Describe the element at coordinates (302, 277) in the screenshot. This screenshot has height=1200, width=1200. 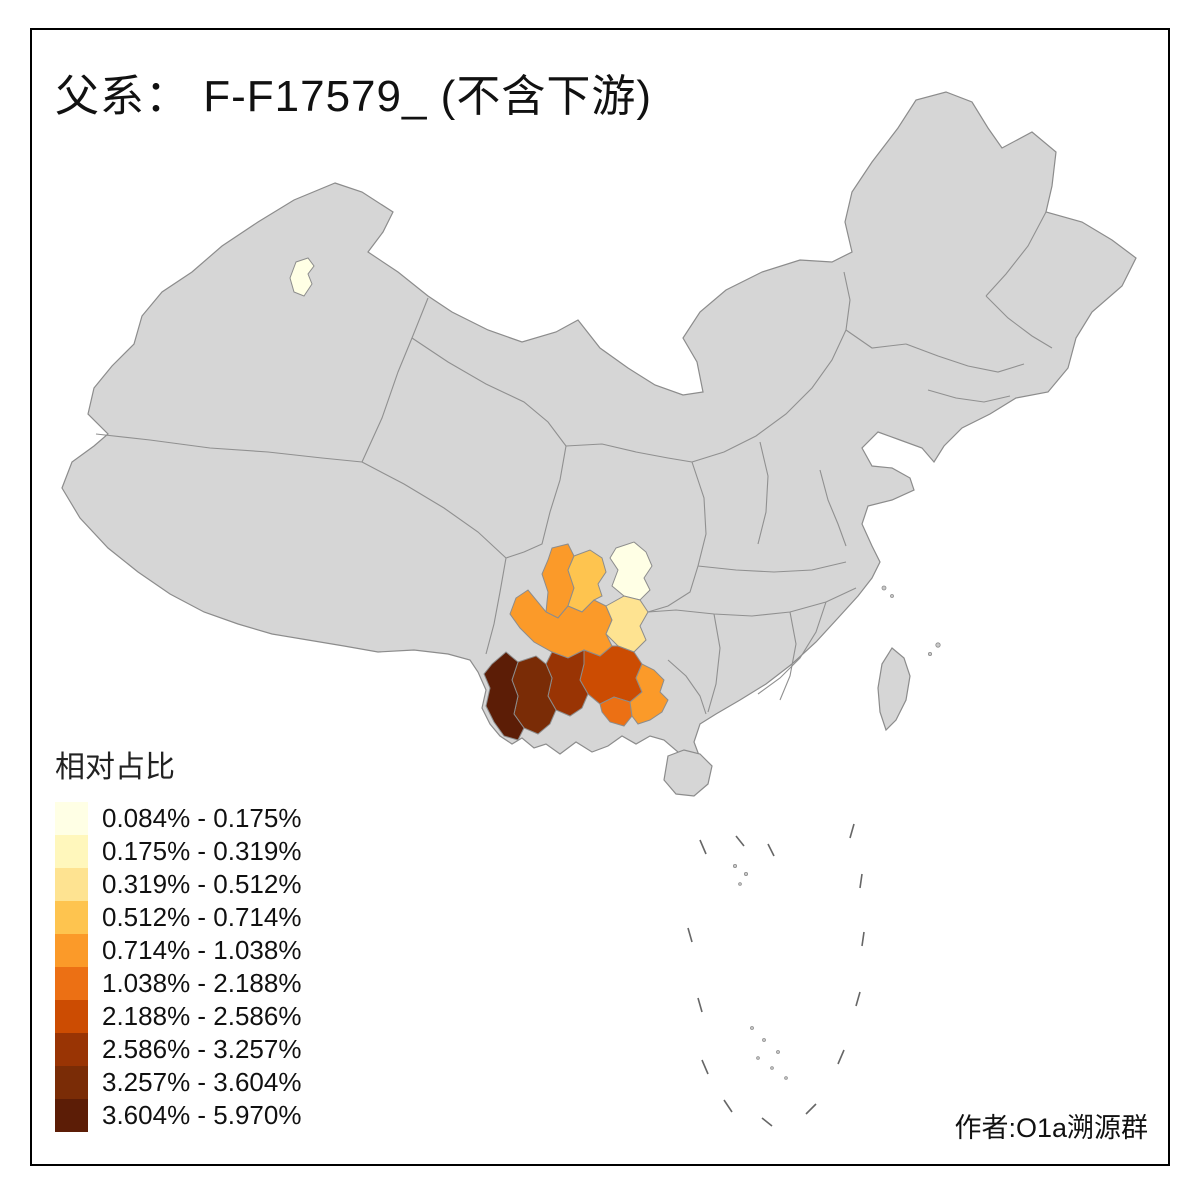
I see `region-xinjiang-spot` at that location.